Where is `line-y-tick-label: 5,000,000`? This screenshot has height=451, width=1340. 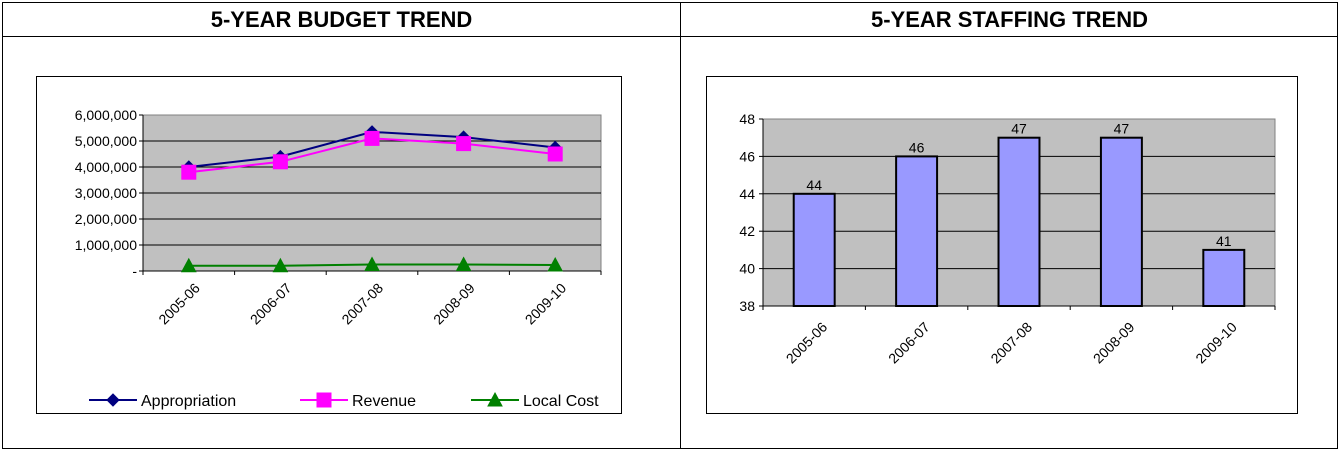
line-y-tick-label: 5,000,000 is located at coordinates (106, 141).